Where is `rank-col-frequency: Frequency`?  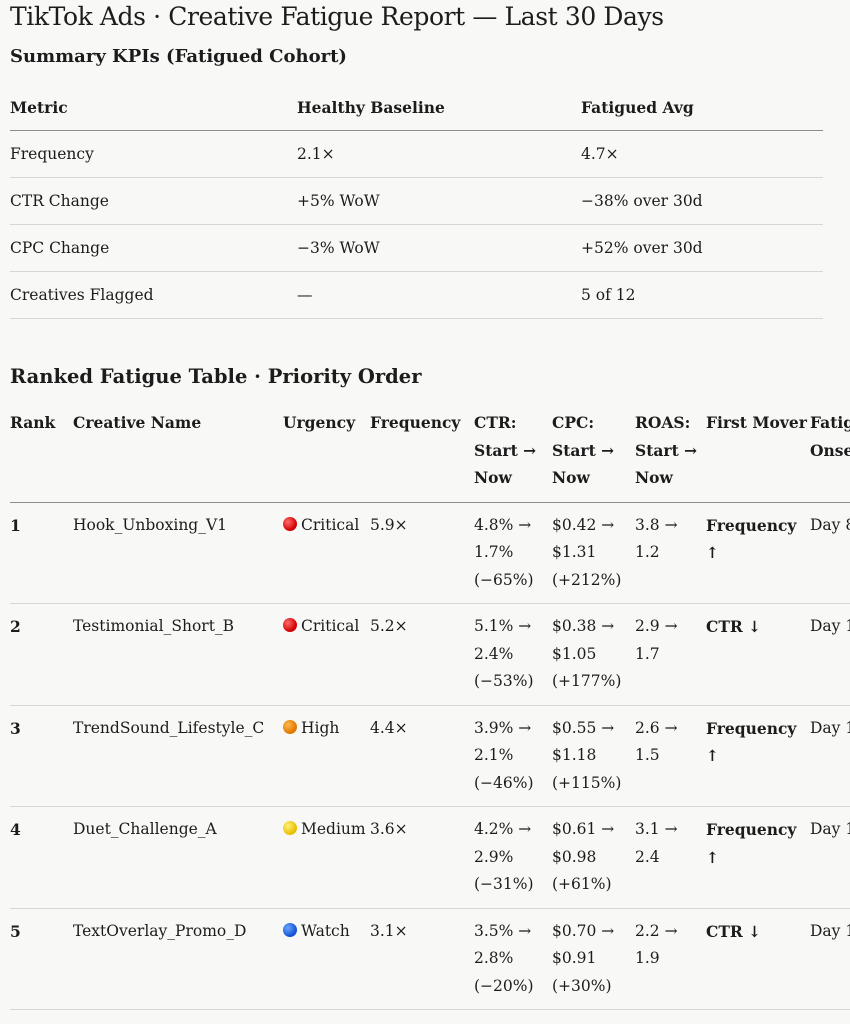 rank-col-frequency: Frequency is located at coordinates (422, 451).